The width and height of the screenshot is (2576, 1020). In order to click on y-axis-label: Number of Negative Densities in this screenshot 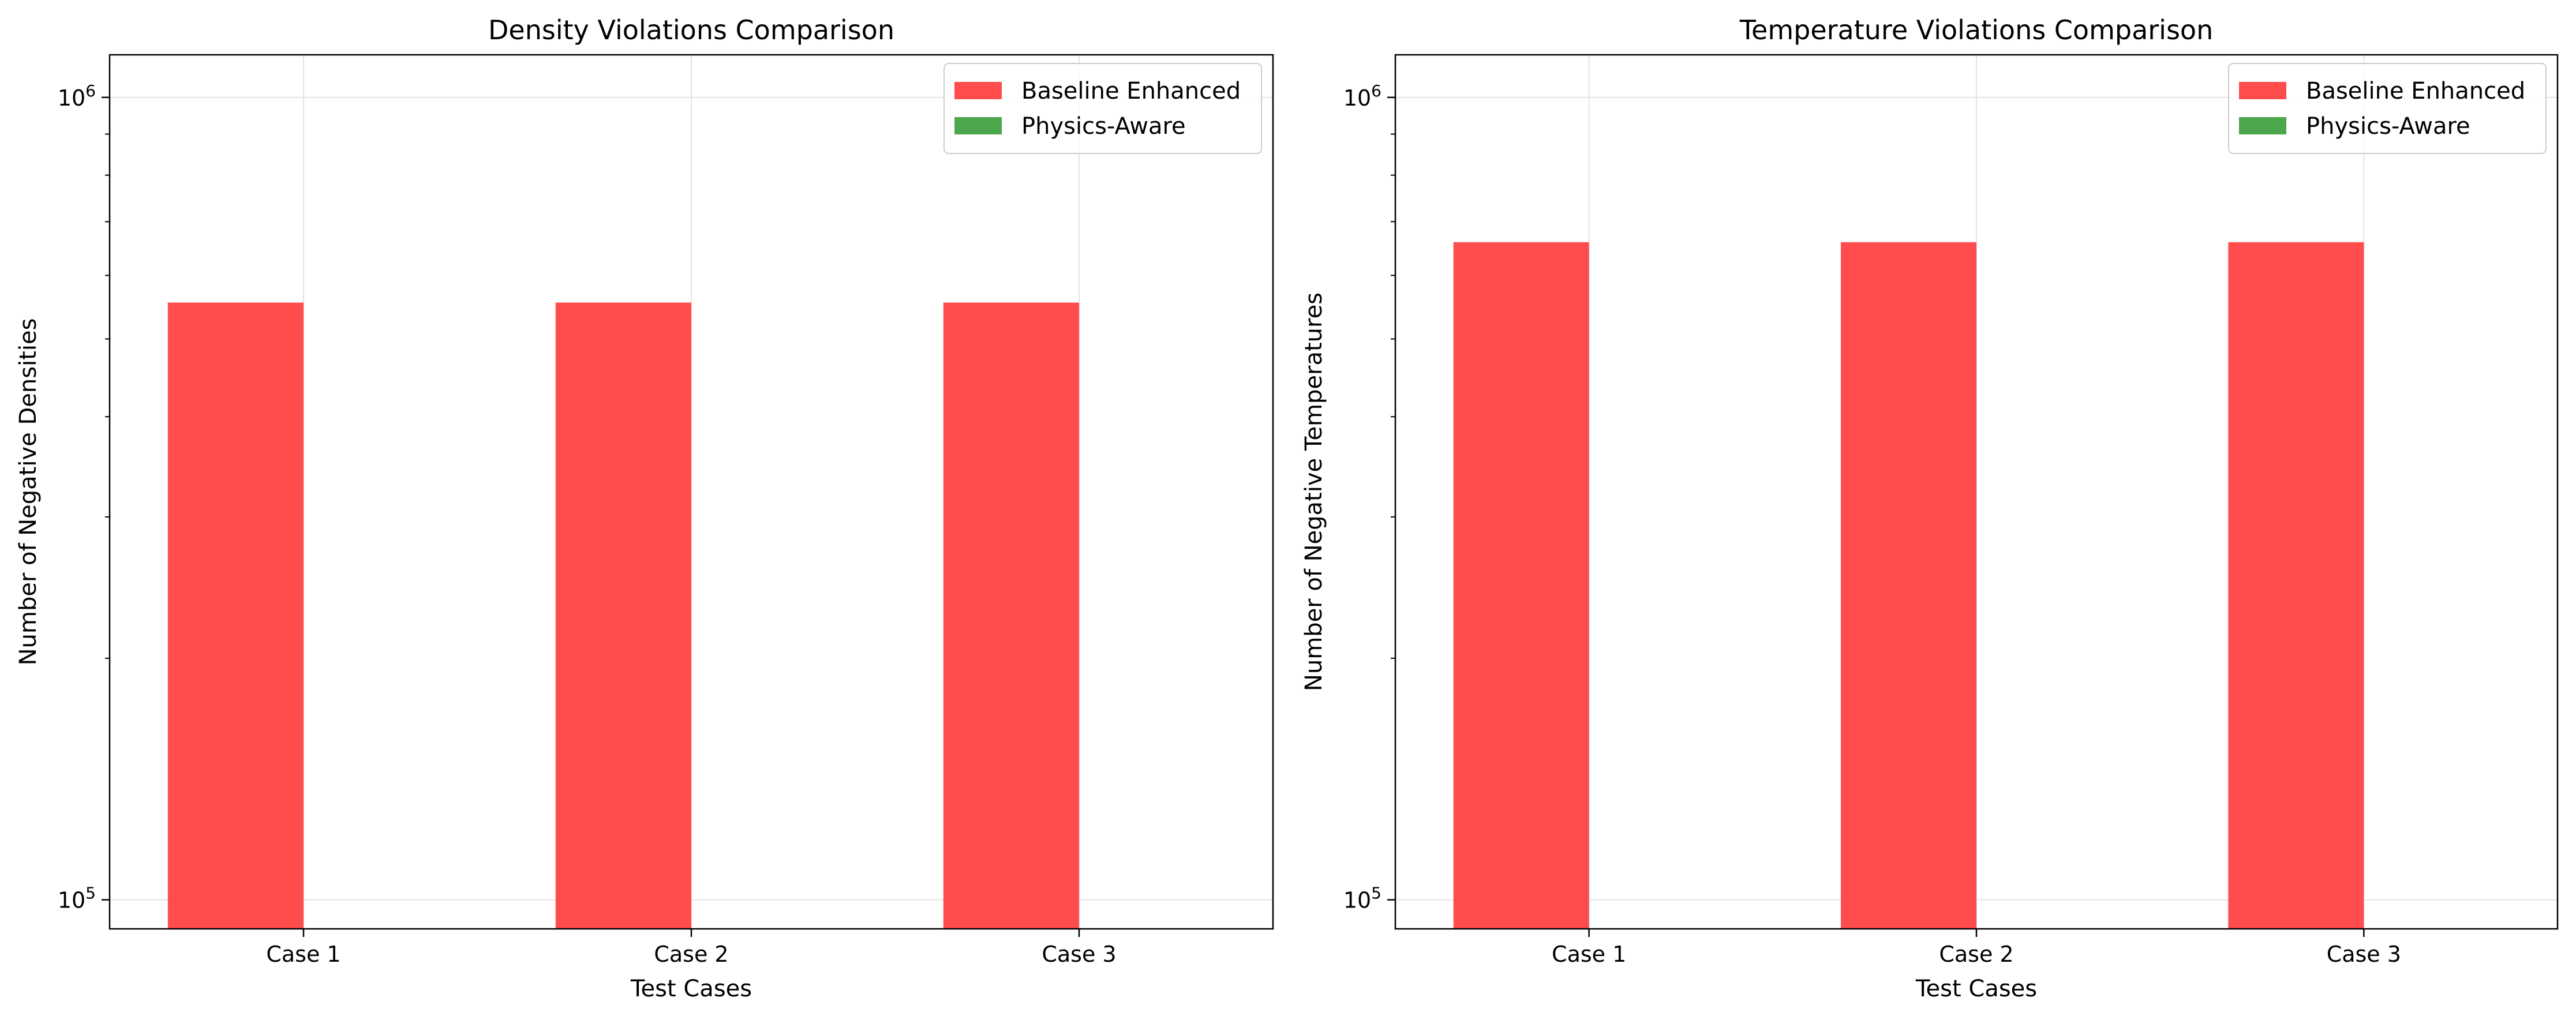, I will do `click(28, 492)`.